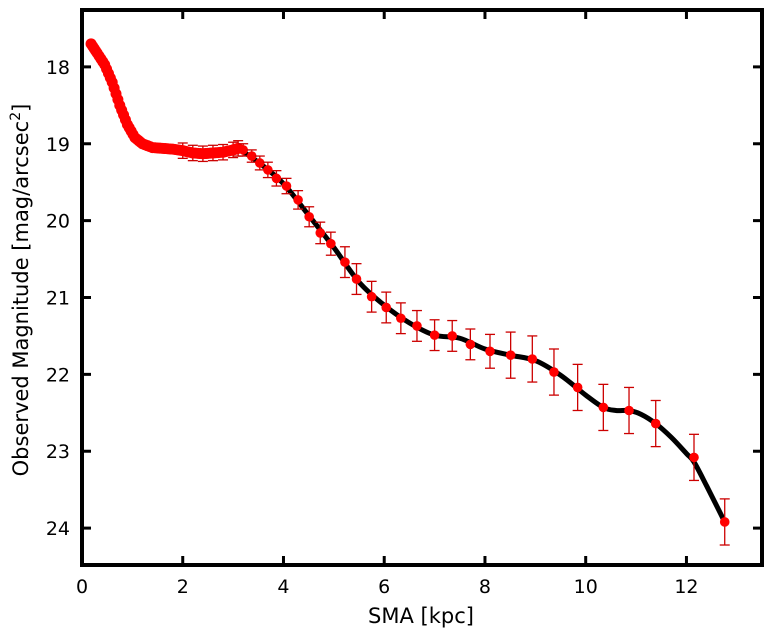 This screenshot has width=770, height=631. What do you see at coordinates (16, 116) in the screenshot?
I see `y-axis-title-superscript: 2` at bounding box center [16, 116].